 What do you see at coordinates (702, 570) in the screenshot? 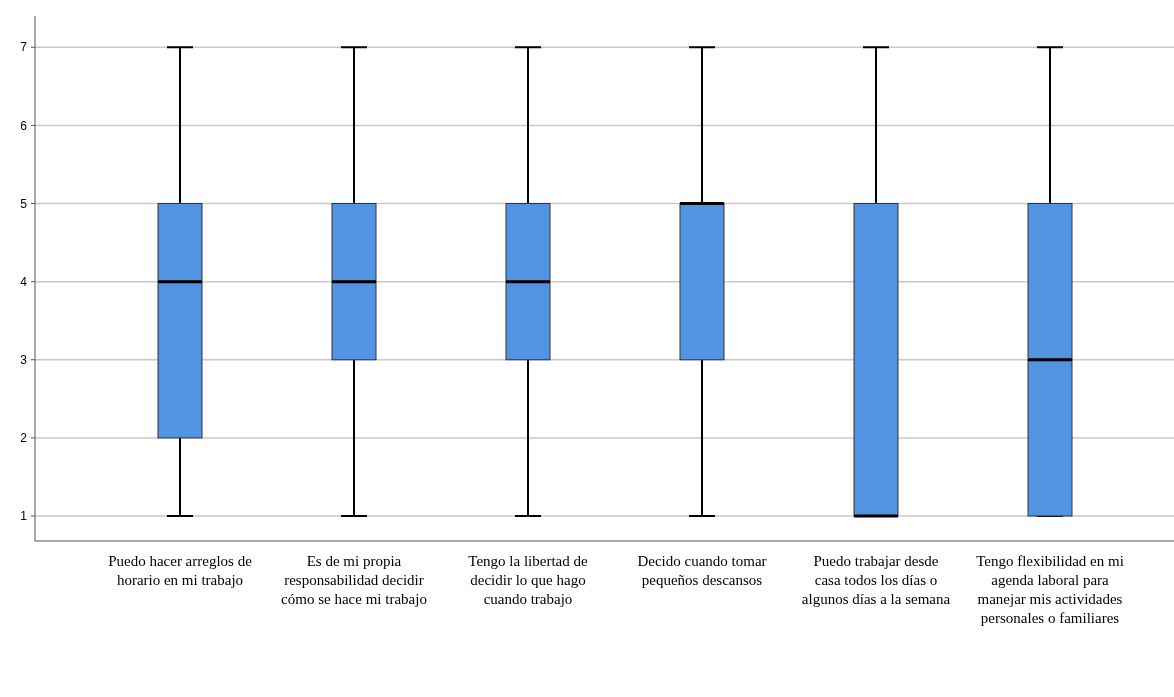
I see `x-tick-label: Decido cuando tomar pequeños descansos` at bounding box center [702, 570].